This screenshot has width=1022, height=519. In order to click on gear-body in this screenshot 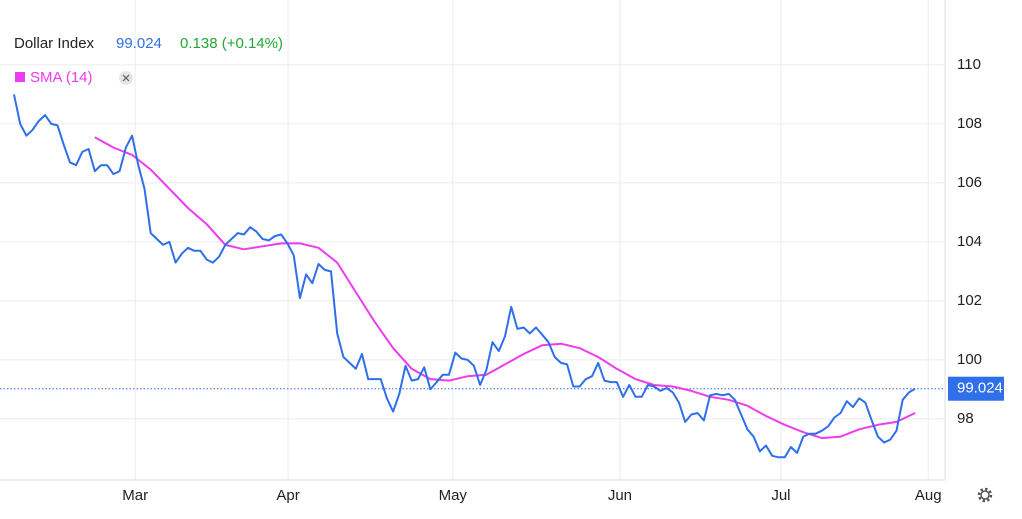, I will do `click(985, 495)`.